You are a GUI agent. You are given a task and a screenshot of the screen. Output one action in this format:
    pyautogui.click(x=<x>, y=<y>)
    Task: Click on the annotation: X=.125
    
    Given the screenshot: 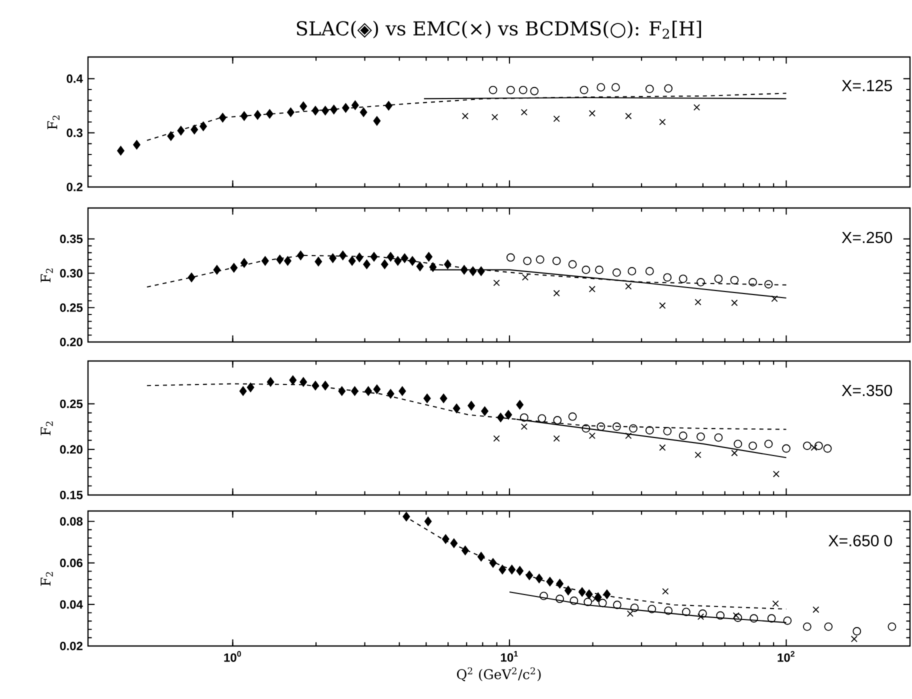 What is the action you would take?
    pyautogui.click(x=867, y=86)
    